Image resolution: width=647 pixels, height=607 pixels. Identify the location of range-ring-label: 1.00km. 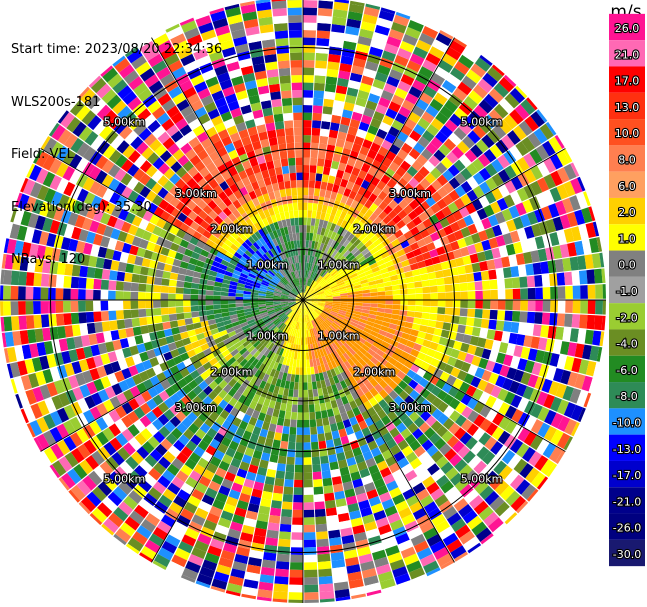
(339, 264).